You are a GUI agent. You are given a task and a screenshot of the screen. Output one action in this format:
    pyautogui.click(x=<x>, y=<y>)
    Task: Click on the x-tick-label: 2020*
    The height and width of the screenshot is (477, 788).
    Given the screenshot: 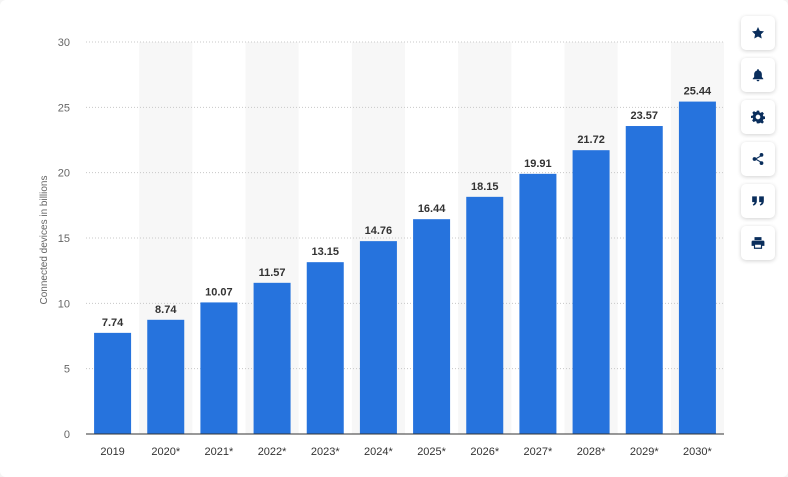 What is the action you would take?
    pyautogui.click(x=165, y=452)
    